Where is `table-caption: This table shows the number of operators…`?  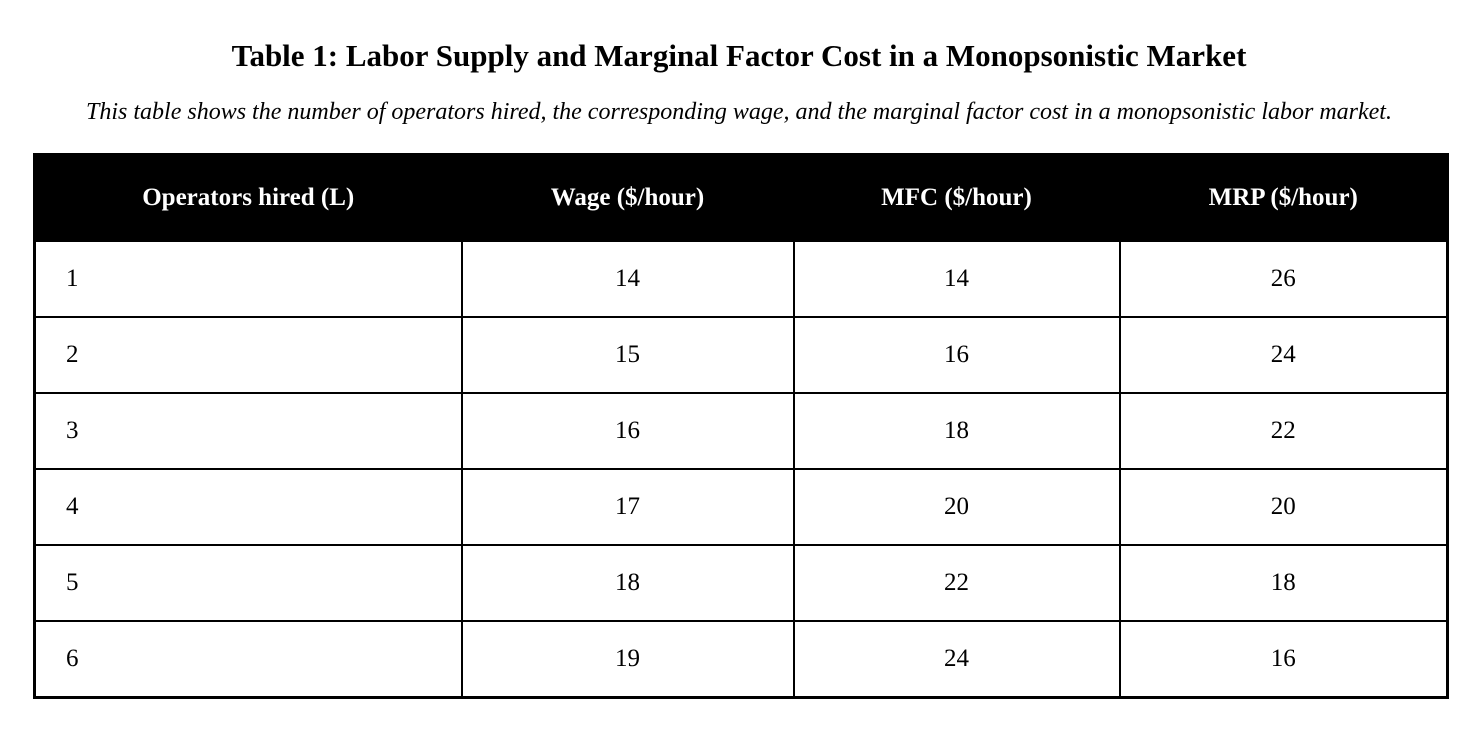
table-caption: This table shows the number of operators… is located at coordinates (739, 112).